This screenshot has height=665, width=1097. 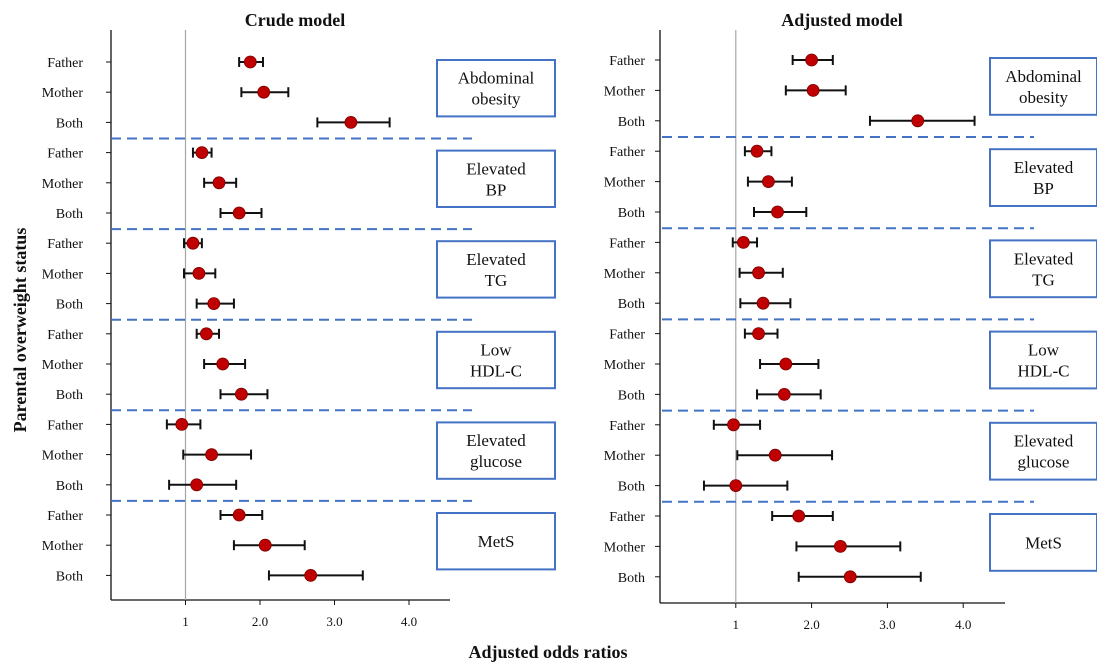 I want to click on y-axis-title: Parental overweight status, so click(x=20, y=330).